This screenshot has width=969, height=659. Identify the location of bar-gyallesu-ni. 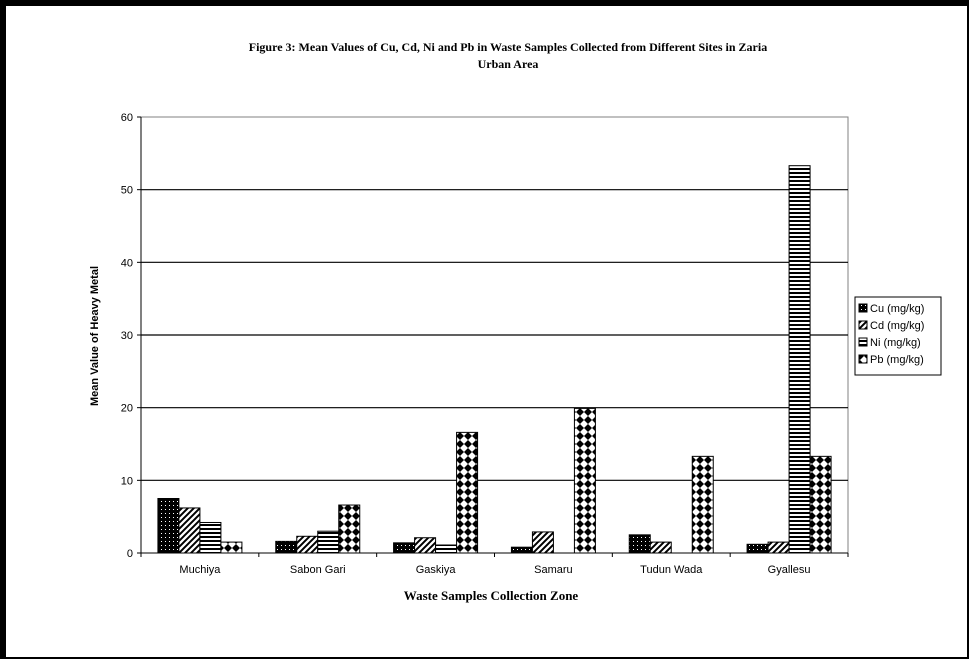
(799, 359).